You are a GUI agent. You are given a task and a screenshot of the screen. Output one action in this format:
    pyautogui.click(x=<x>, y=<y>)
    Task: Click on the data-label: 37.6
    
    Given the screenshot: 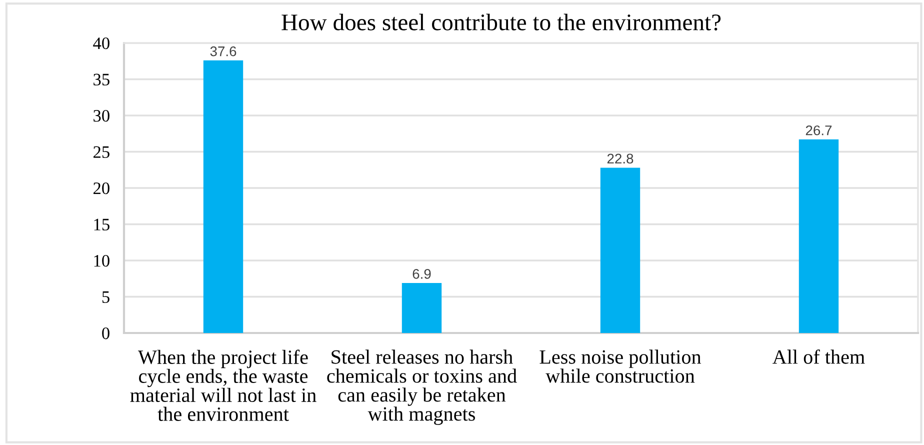 What is the action you would take?
    pyautogui.click(x=223, y=51)
    